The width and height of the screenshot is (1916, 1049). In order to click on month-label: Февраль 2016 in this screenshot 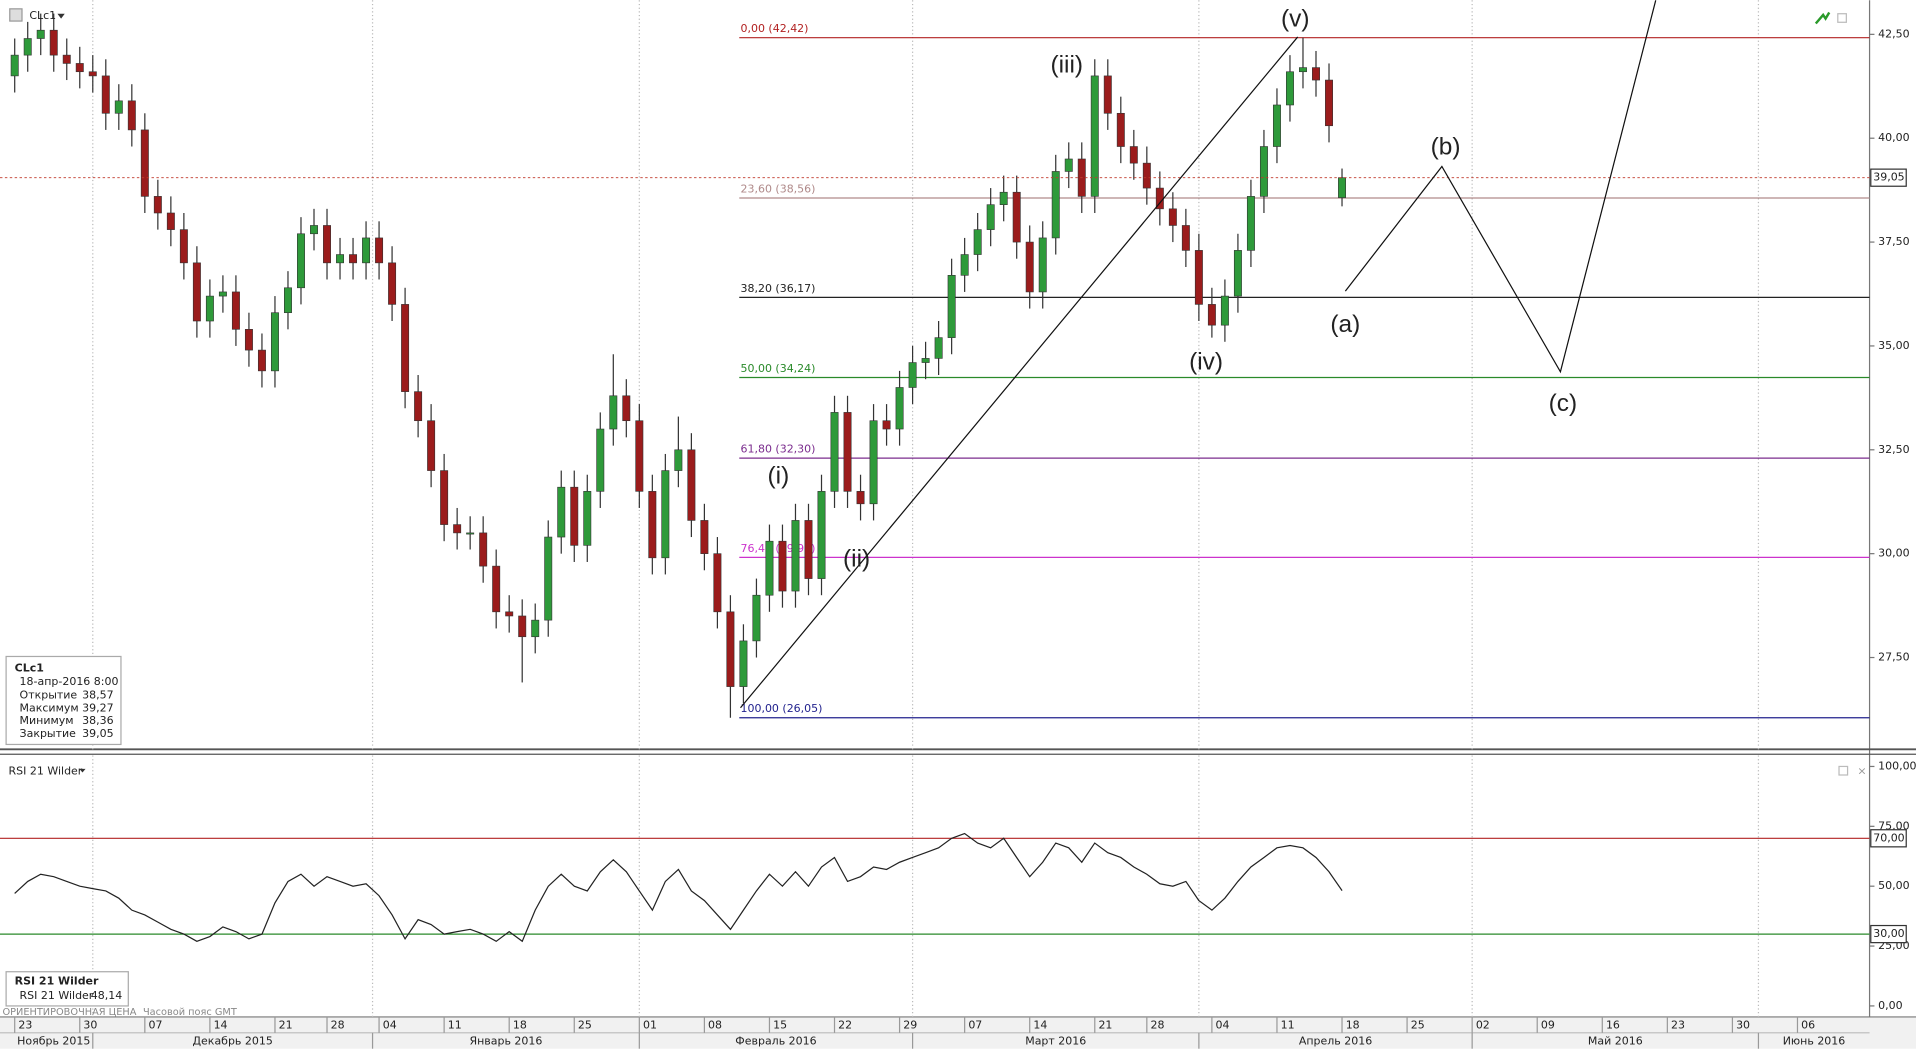, I will do `click(775, 1040)`.